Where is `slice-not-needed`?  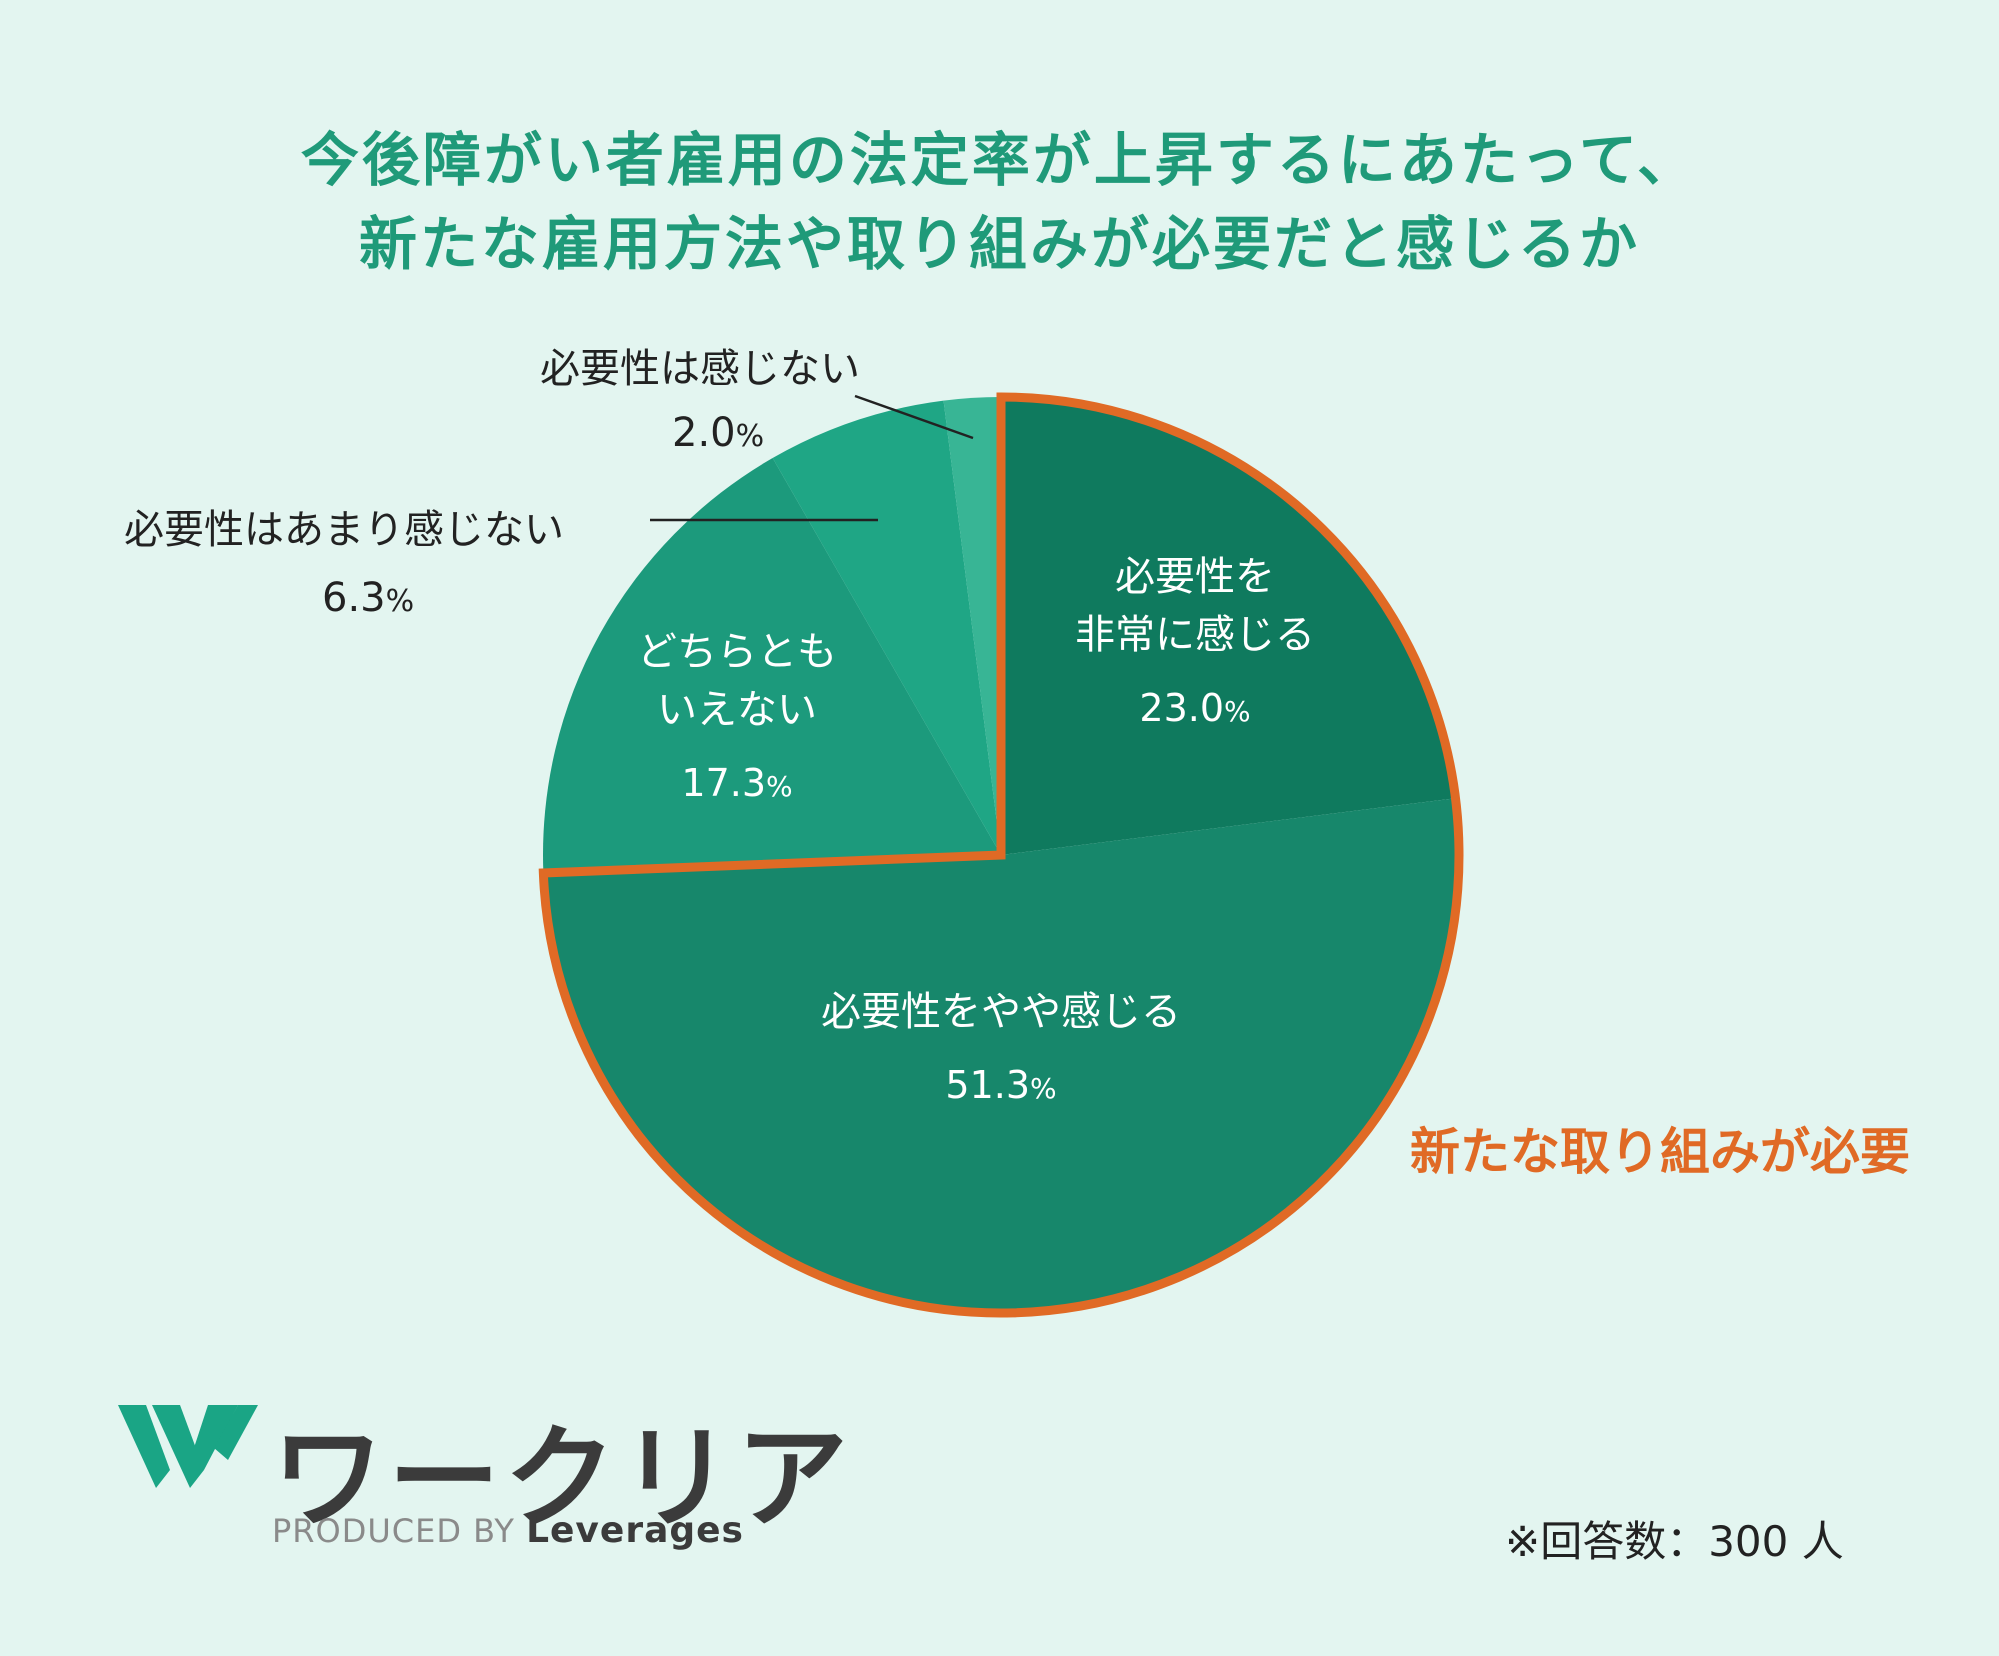
slice-not-needed is located at coordinates (972, 626).